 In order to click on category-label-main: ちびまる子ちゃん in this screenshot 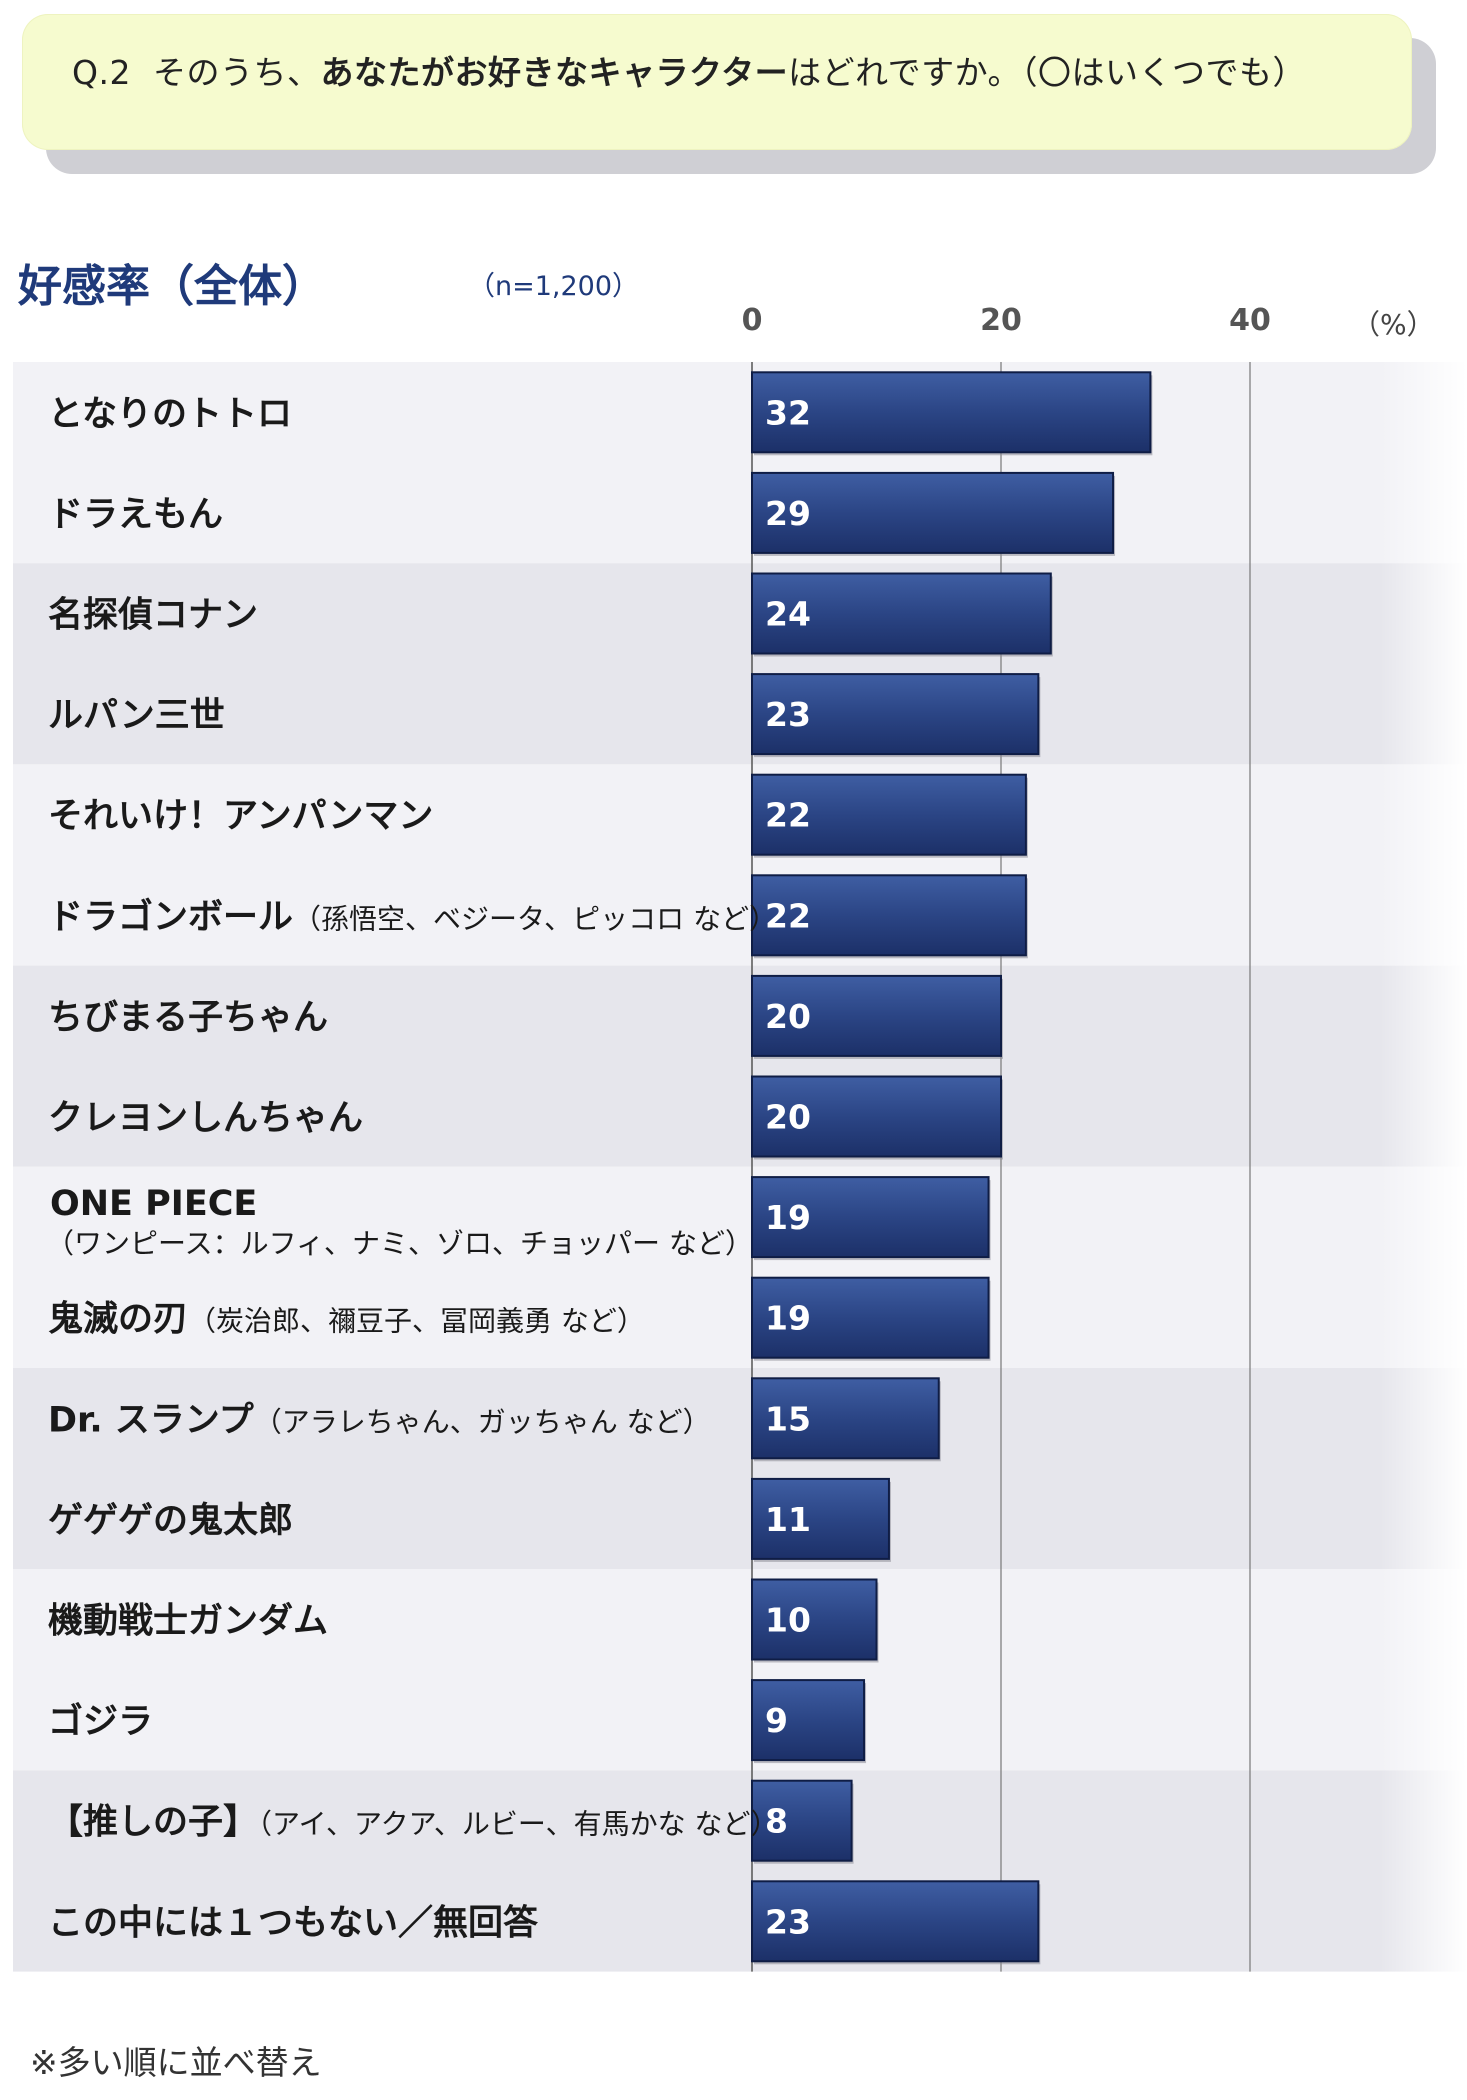, I will do `click(188, 1018)`.